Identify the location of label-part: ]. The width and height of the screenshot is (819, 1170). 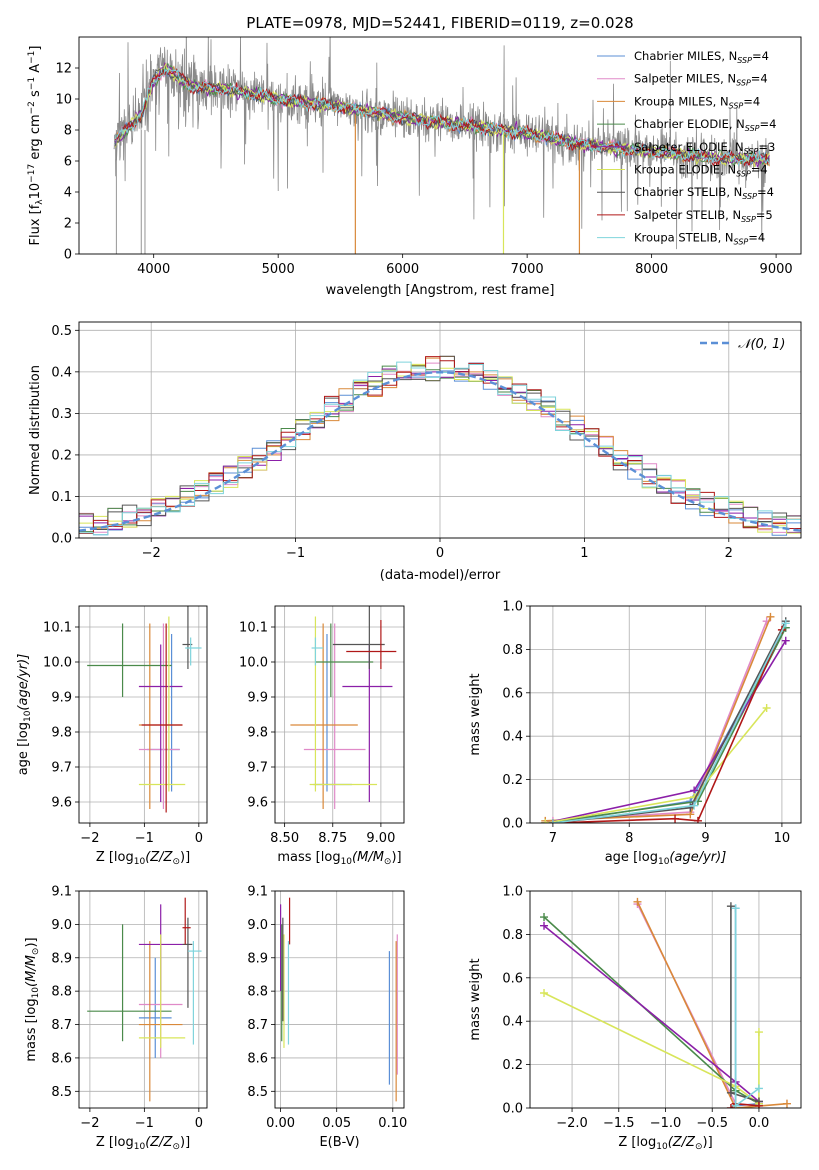
(35, 48).